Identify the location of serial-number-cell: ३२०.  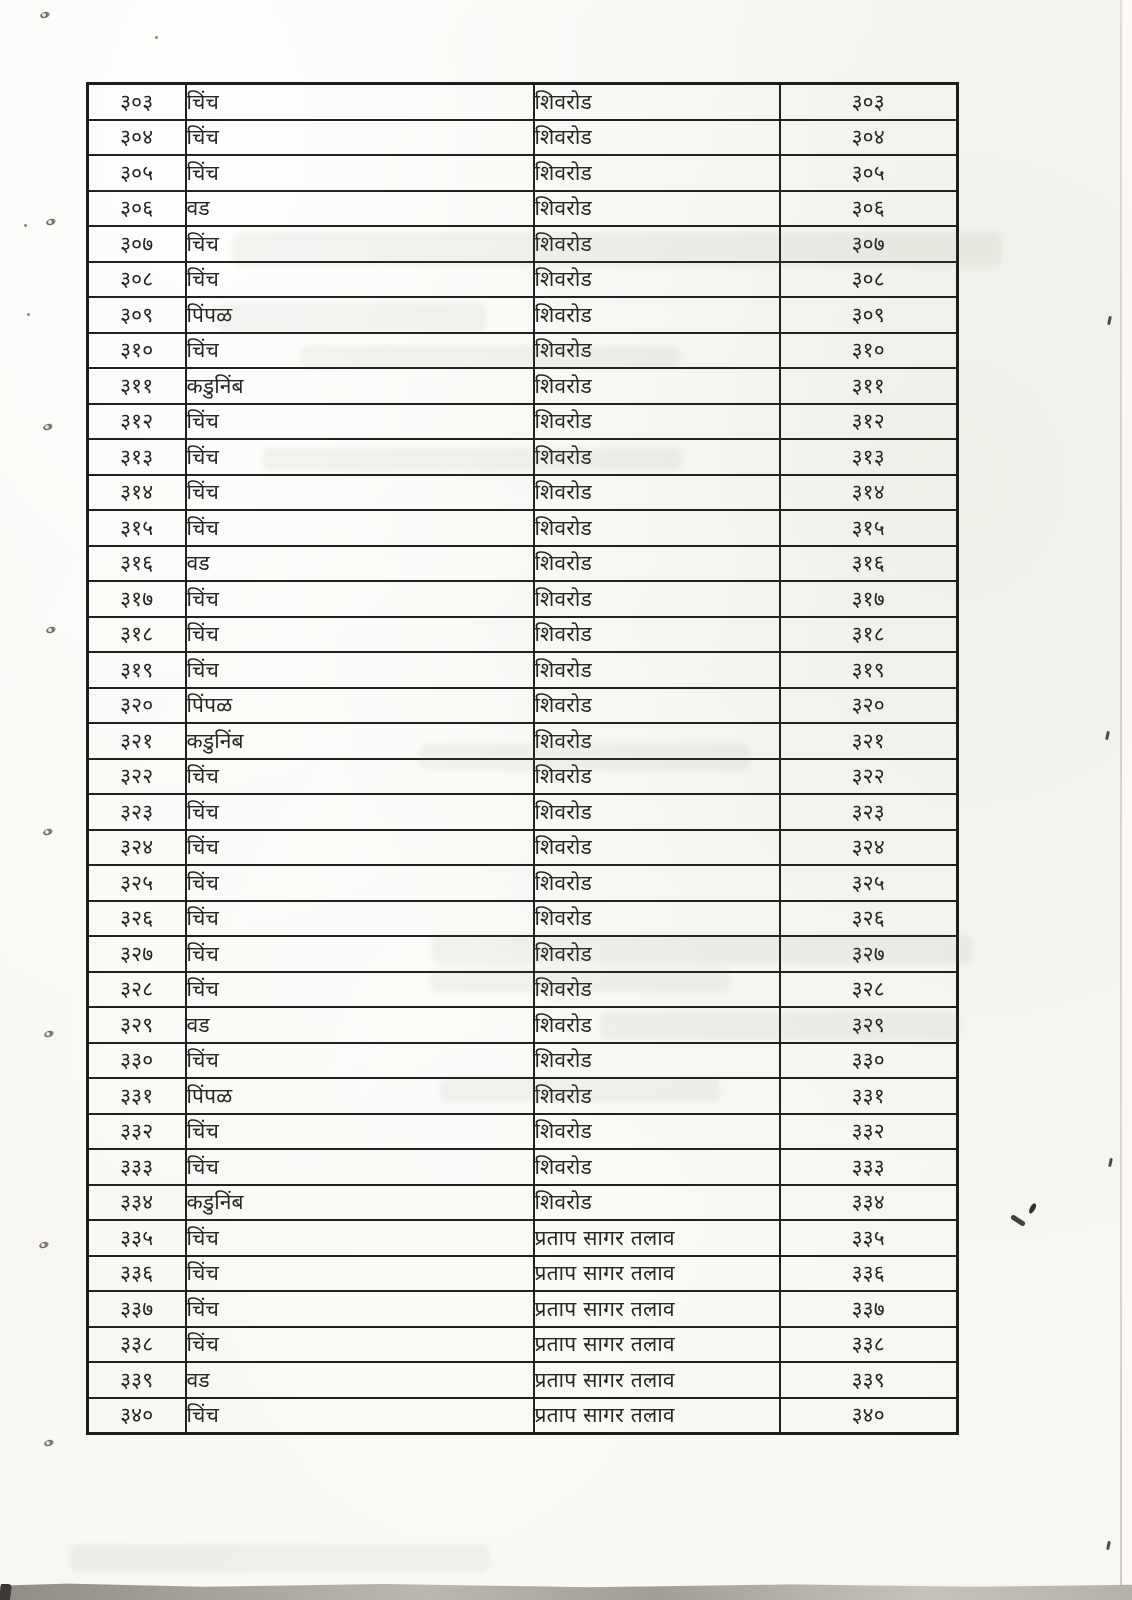
(136, 705).